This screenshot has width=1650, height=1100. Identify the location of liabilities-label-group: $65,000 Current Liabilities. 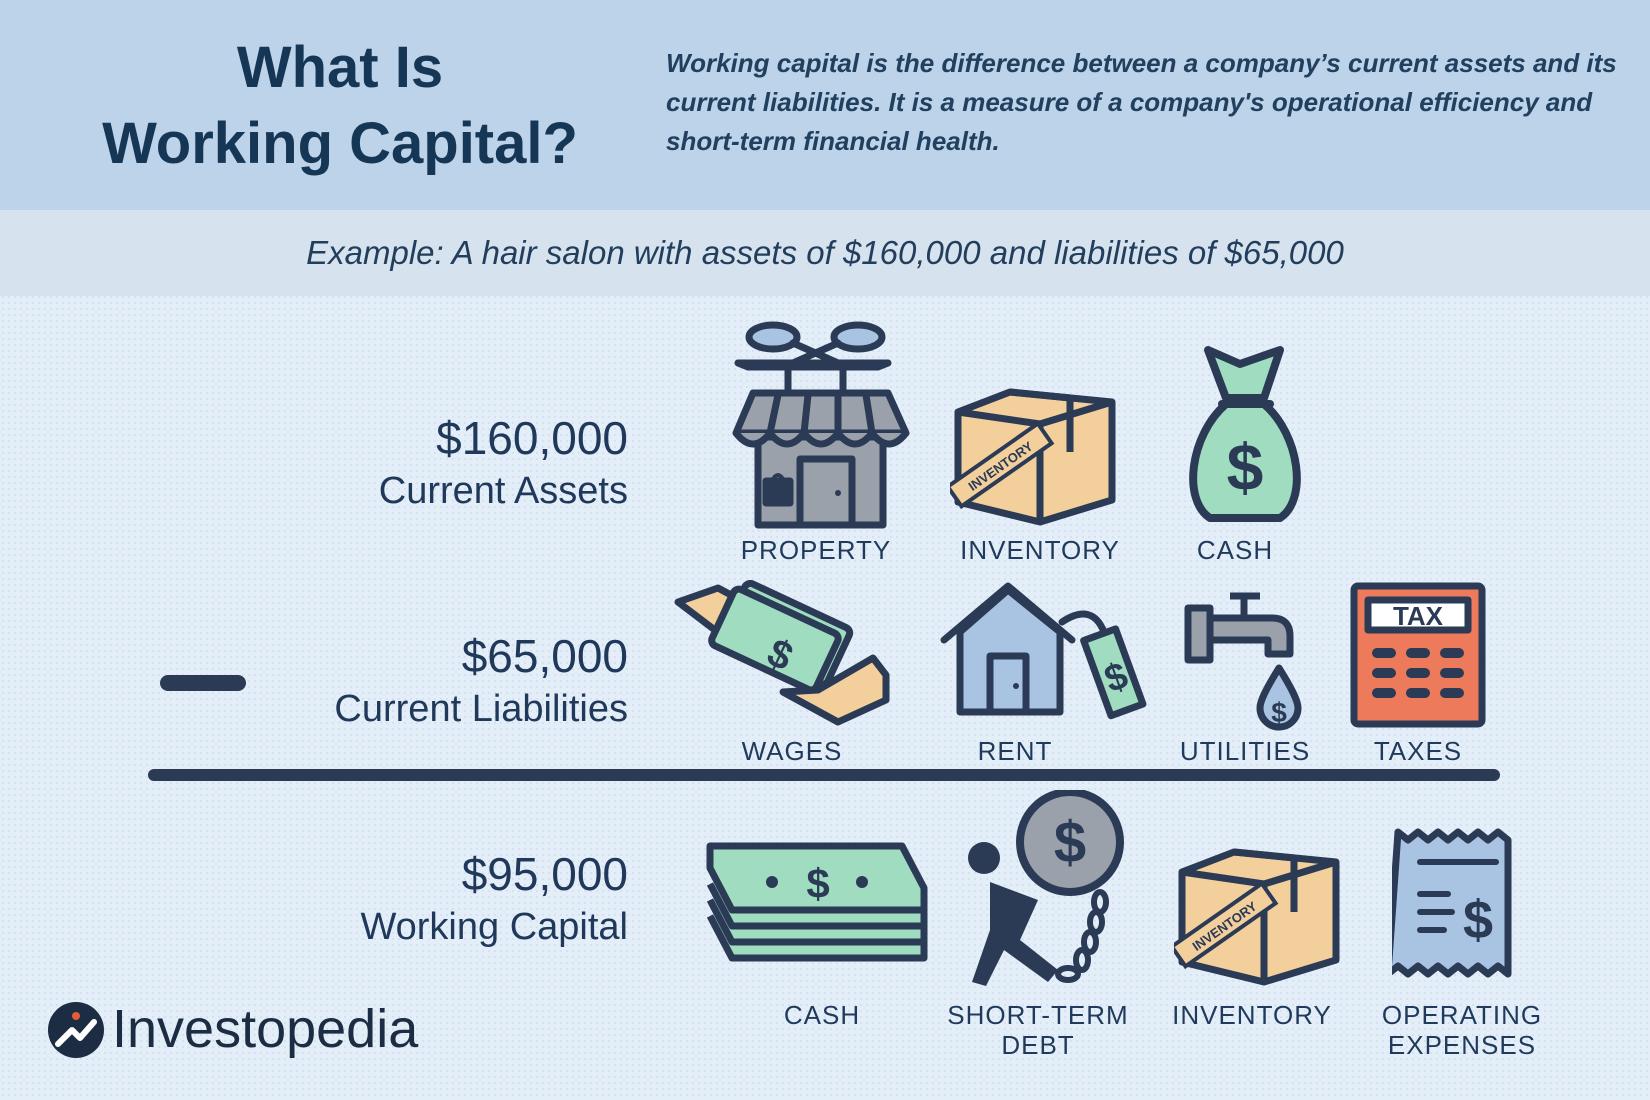
(481, 681).